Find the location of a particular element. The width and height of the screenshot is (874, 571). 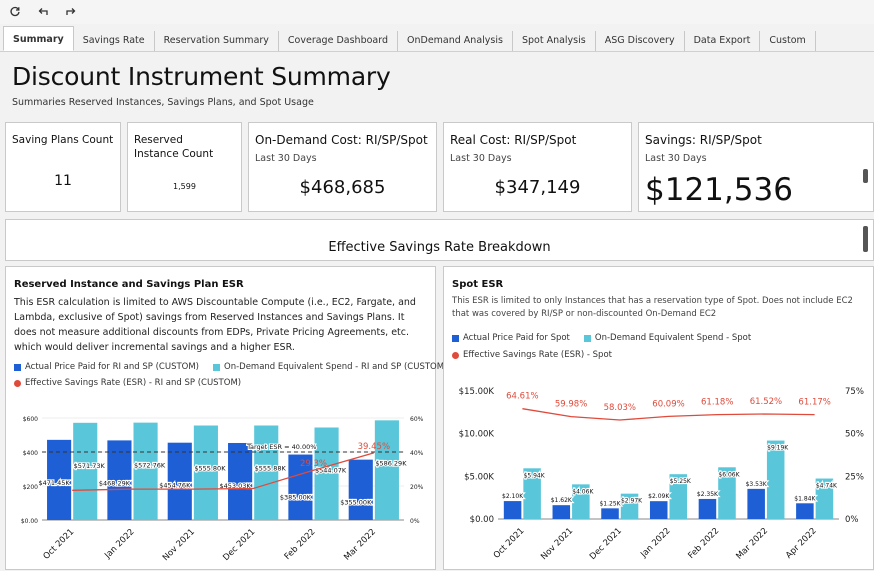

legend-label: Actual Price Paid for RI and SP (CUSTOM) is located at coordinates (112, 367).